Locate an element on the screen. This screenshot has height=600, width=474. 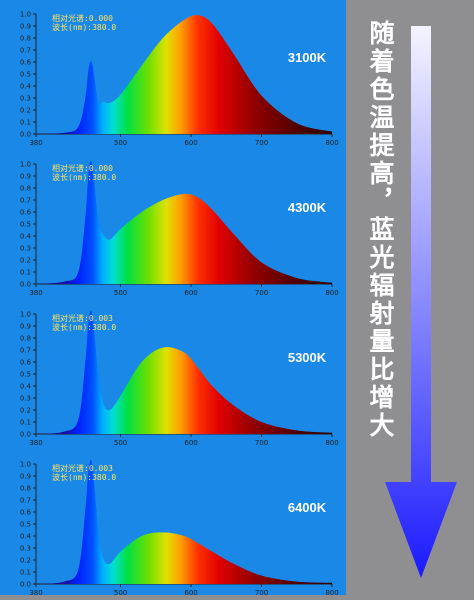
cct-label: 6400K is located at coordinates (307, 507).